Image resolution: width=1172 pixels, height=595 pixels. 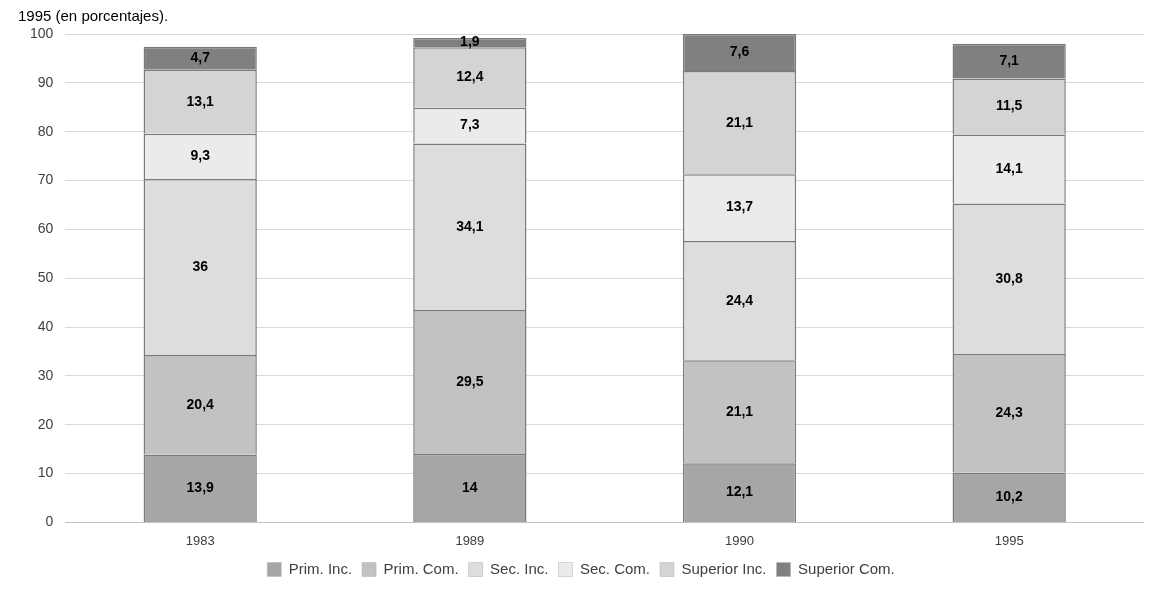 I want to click on data-label: 20,4, so click(x=200, y=403).